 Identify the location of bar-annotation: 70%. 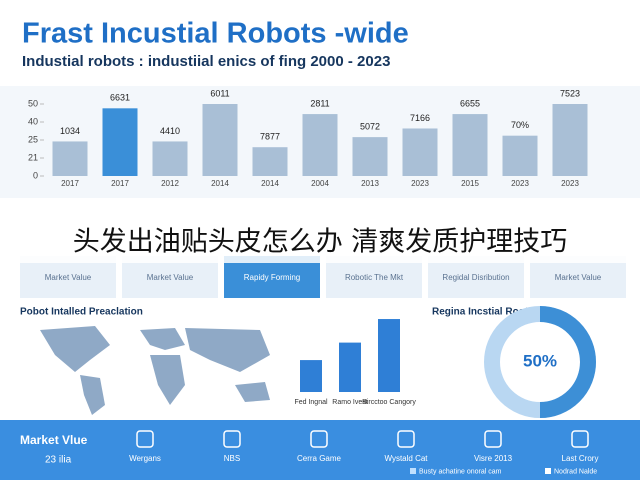
(520, 125).